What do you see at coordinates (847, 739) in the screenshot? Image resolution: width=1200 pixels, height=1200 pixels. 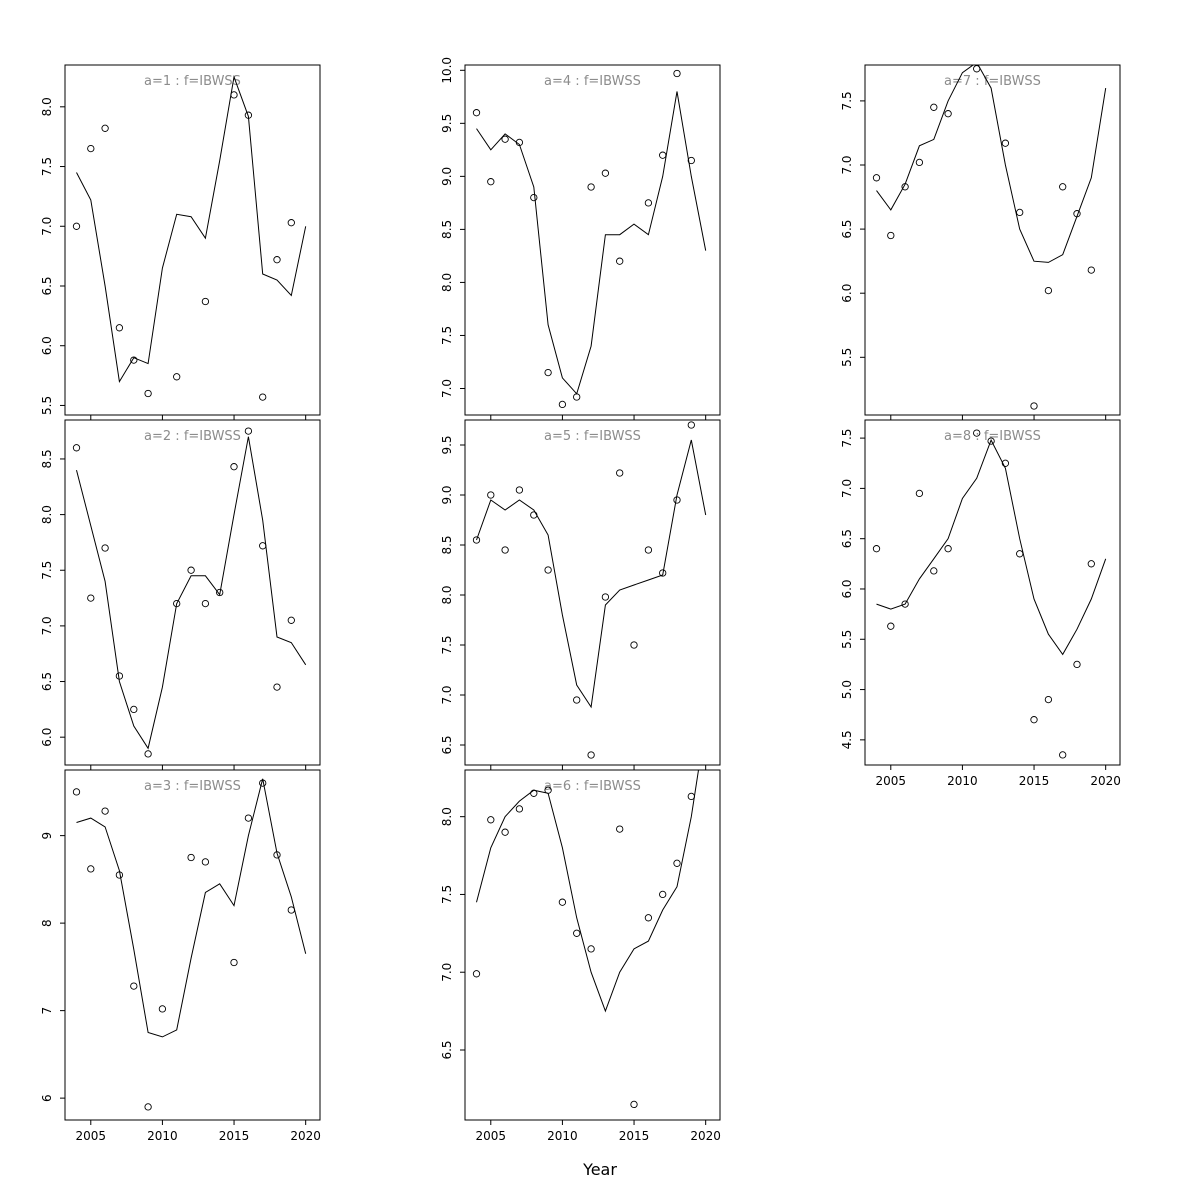 I see `y-tick-label: 4.5` at bounding box center [847, 739].